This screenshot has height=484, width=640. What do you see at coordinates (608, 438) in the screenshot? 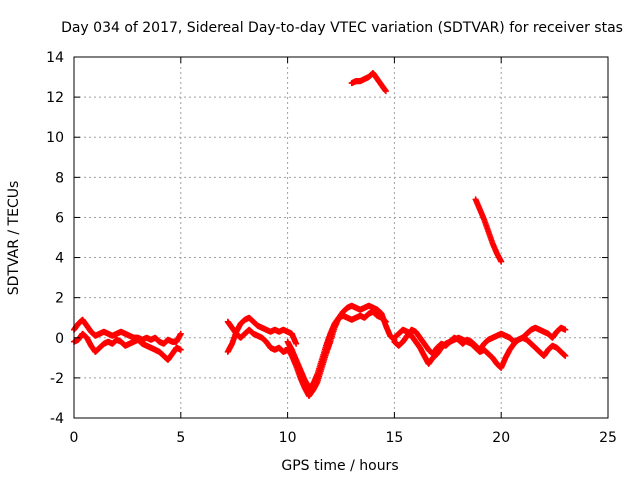
I see `x-tick-label: 25` at bounding box center [608, 438].